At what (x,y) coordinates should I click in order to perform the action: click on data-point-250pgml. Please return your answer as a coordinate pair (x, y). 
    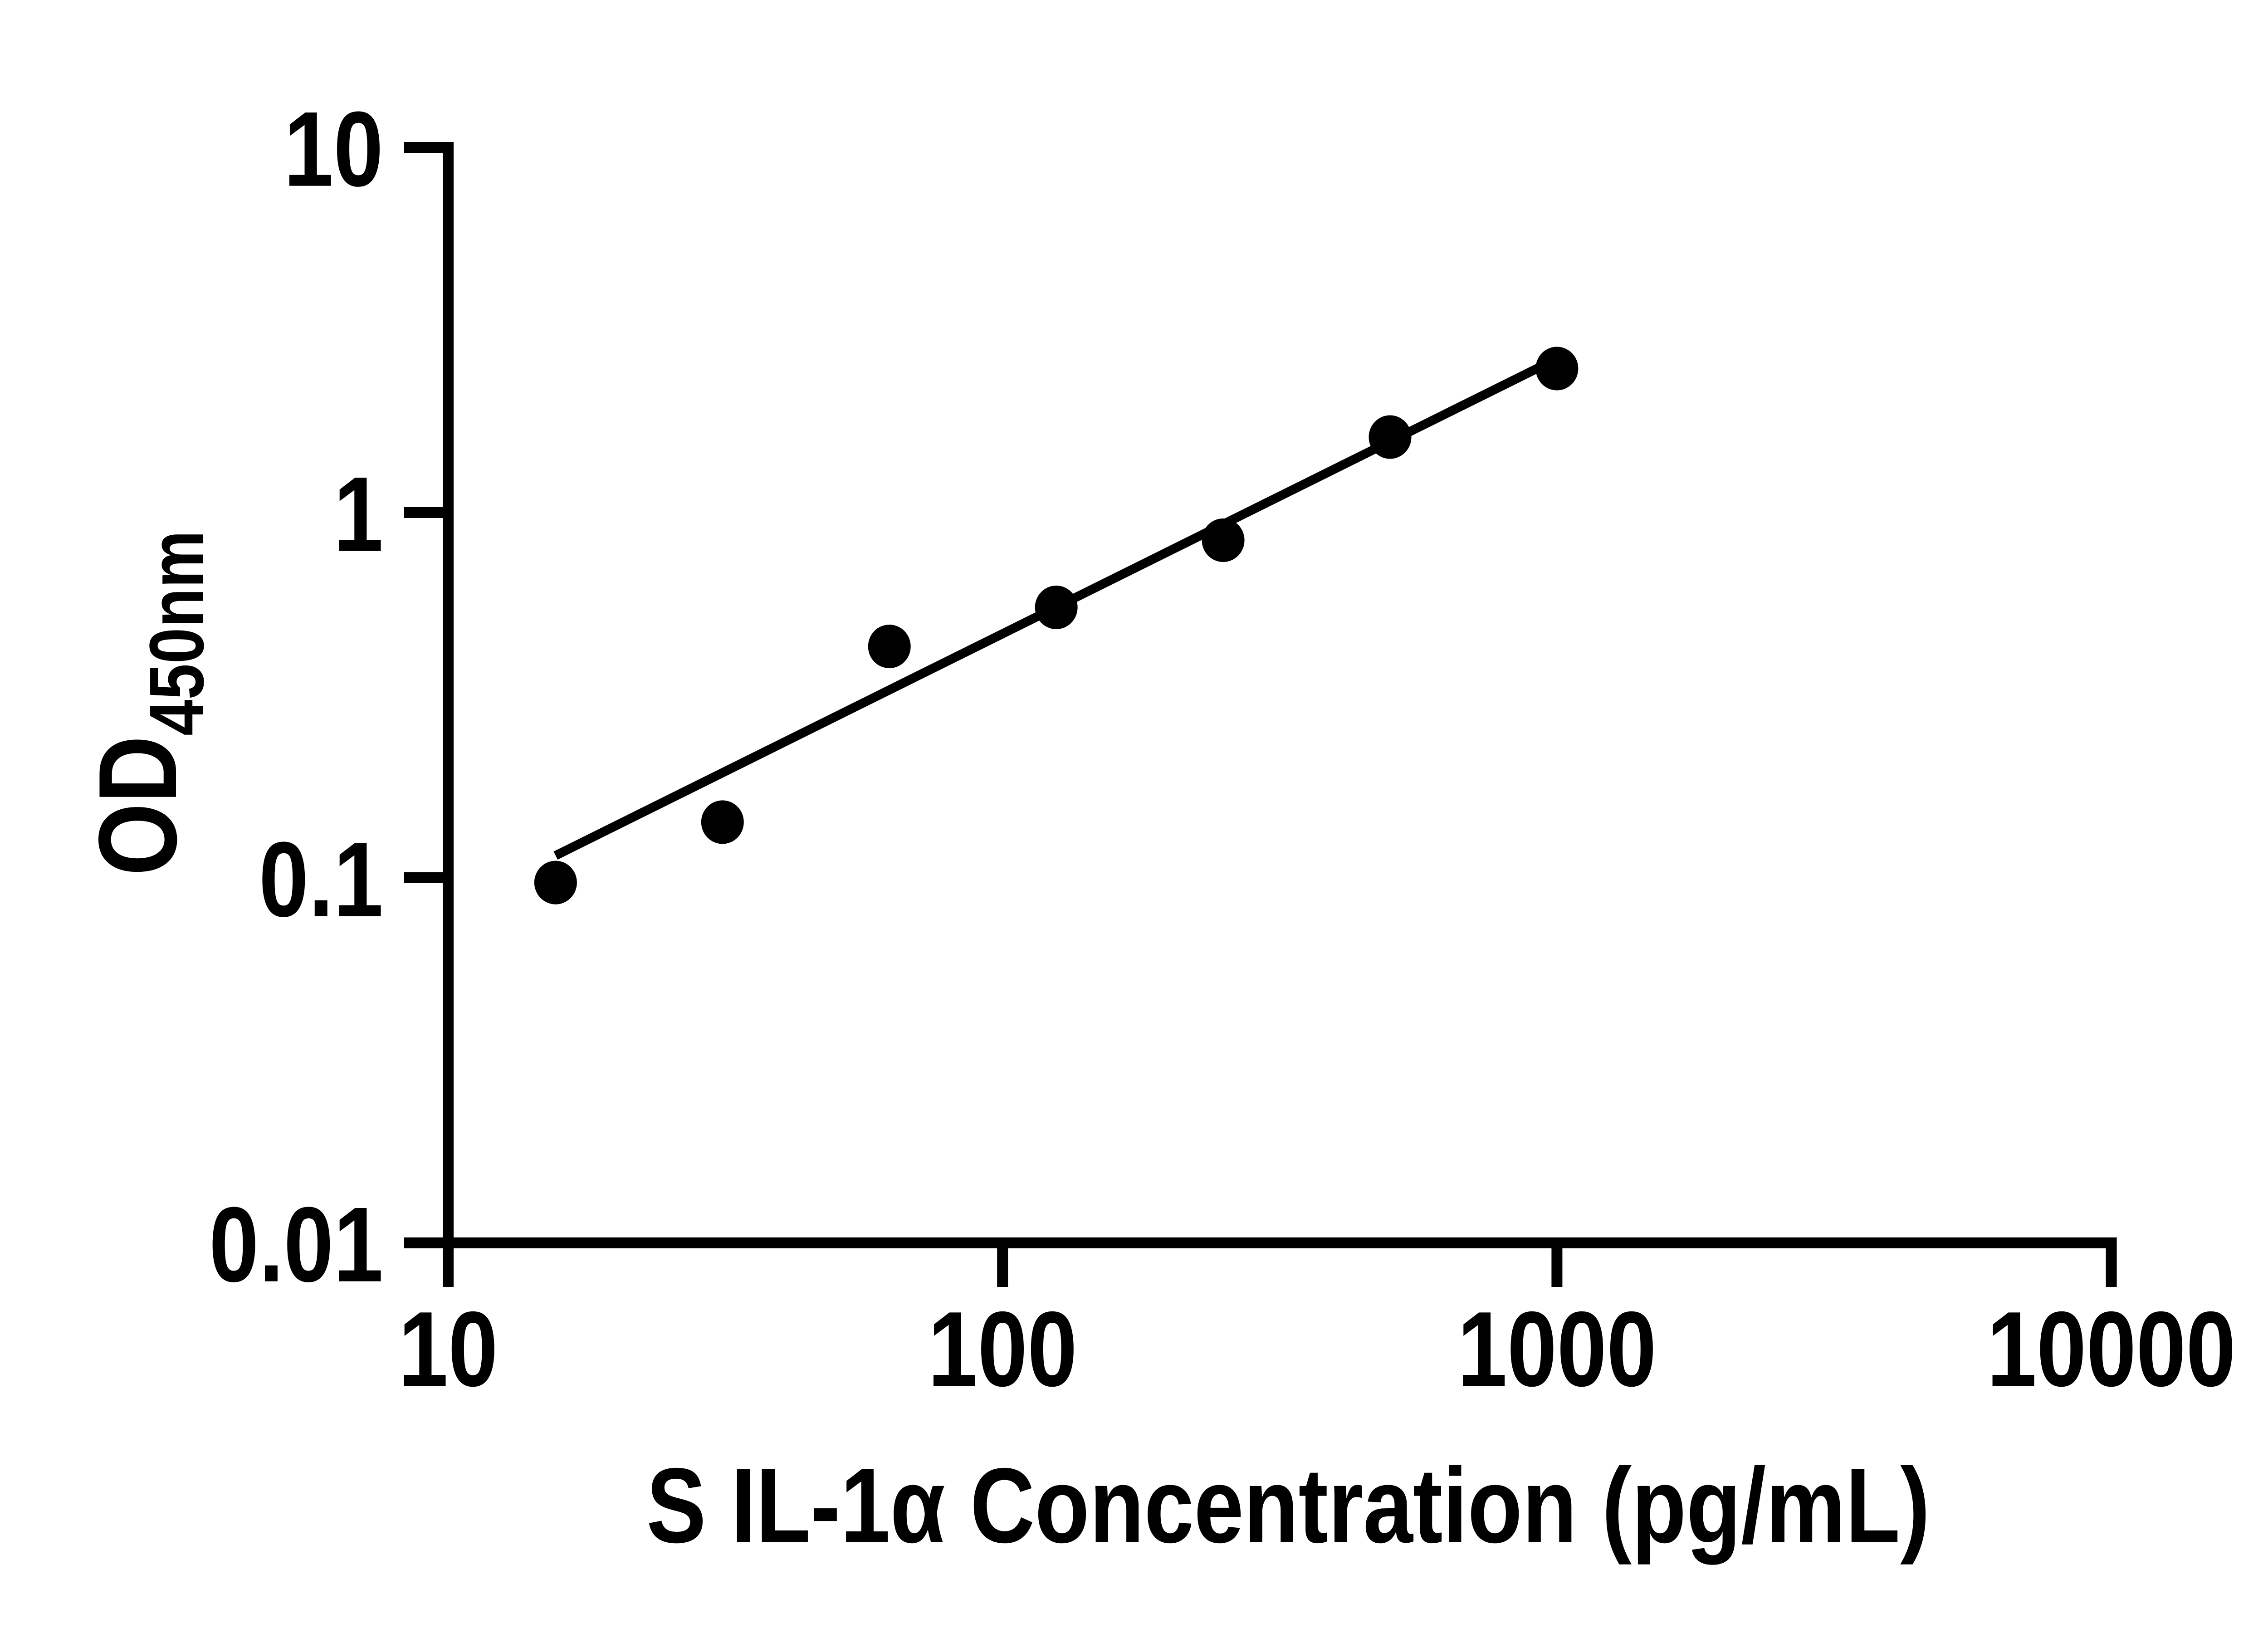
    Looking at the image, I should click on (1223, 540).